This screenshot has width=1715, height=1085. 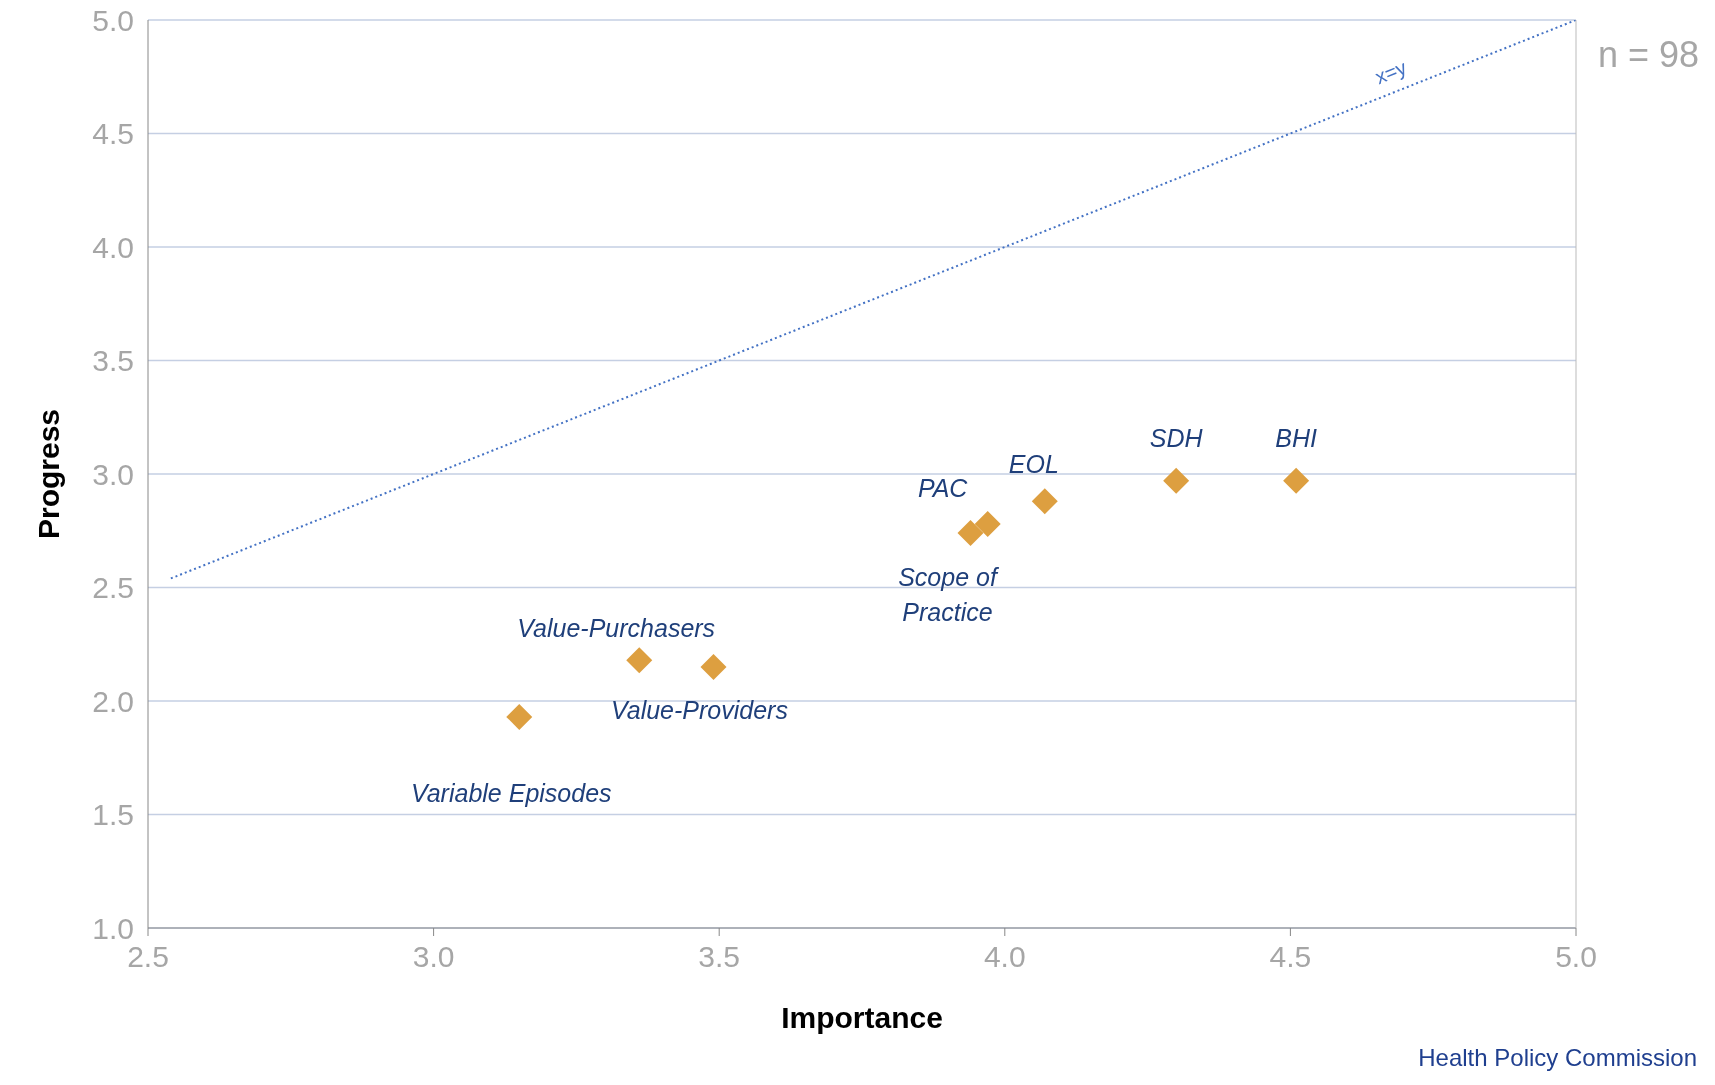 What do you see at coordinates (113, 247) in the screenshot?
I see `y-tick-label: 4.0` at bounding box center [113, 247].